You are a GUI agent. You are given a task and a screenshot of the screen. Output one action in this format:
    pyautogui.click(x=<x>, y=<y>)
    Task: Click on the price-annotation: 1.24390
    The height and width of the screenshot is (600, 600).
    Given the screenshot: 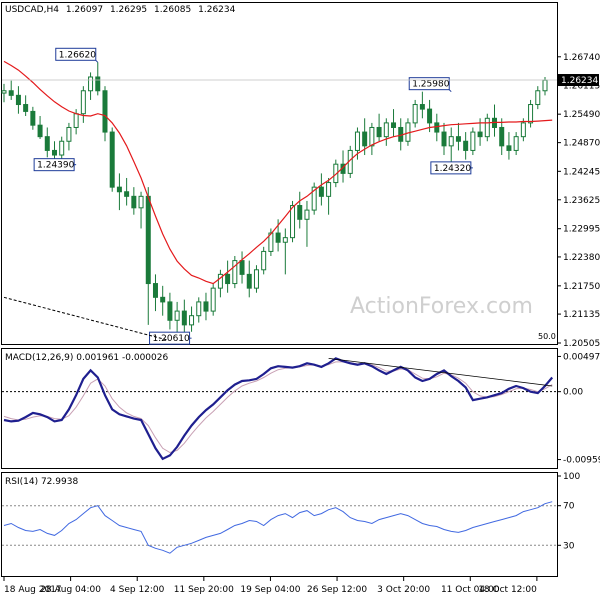 What is the action you would take?
    pyautogui.click(x=55, y=165)
    